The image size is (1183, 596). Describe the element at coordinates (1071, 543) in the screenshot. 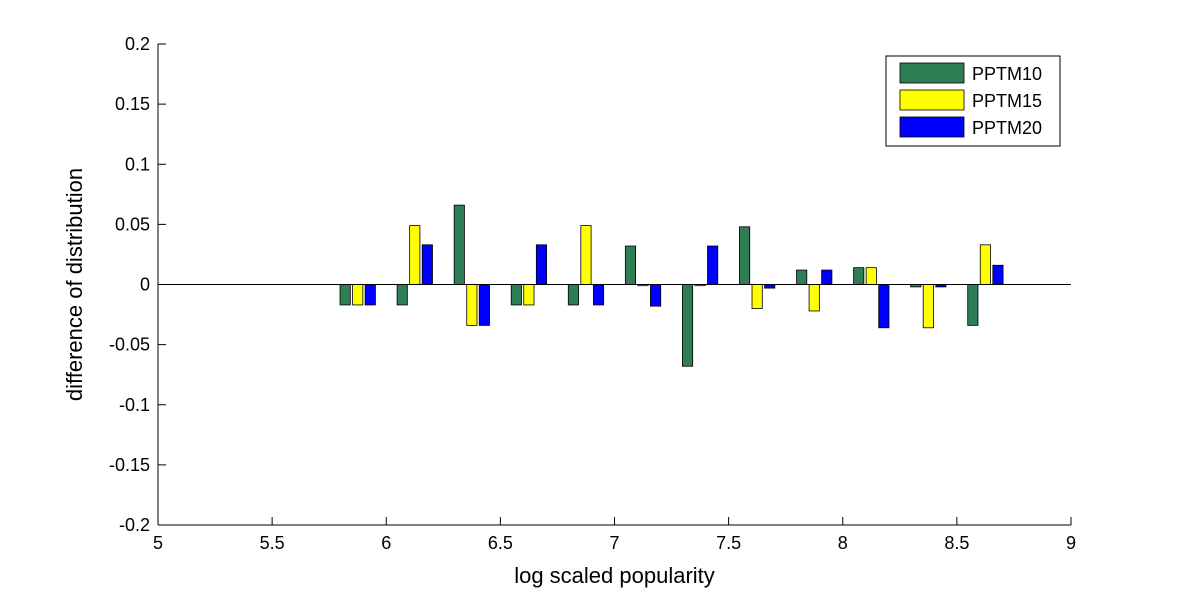

I see `x-tick-label: 9` at that location.